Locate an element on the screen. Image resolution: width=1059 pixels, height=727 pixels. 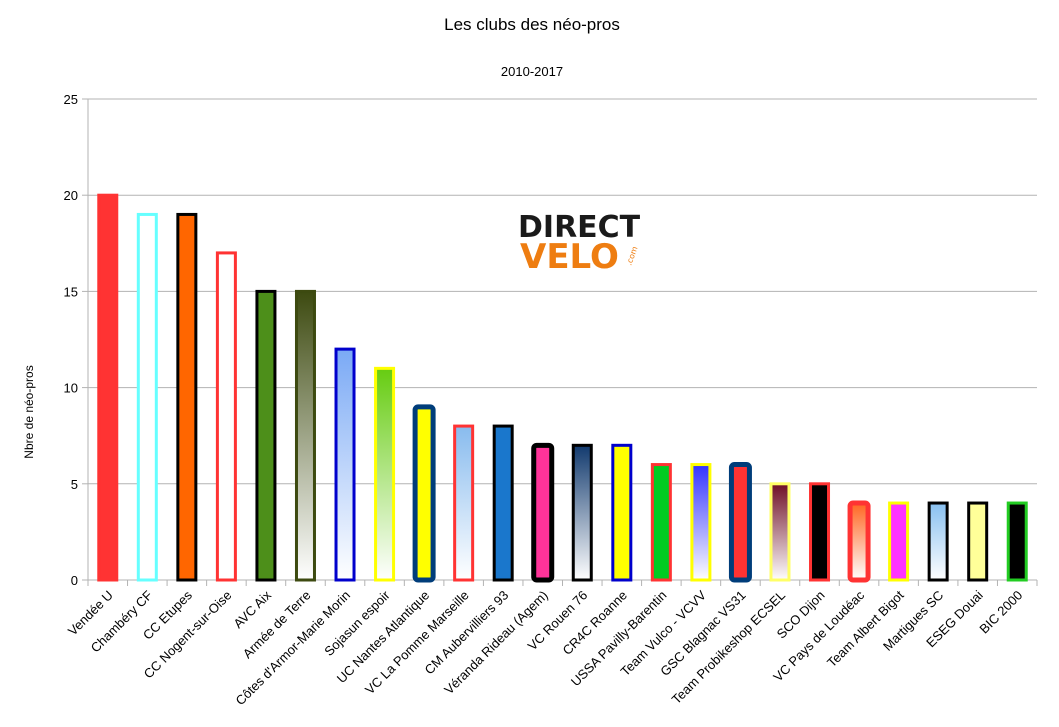
x-tick-label: BIC 2000 is located at coordinates (1000, 612).